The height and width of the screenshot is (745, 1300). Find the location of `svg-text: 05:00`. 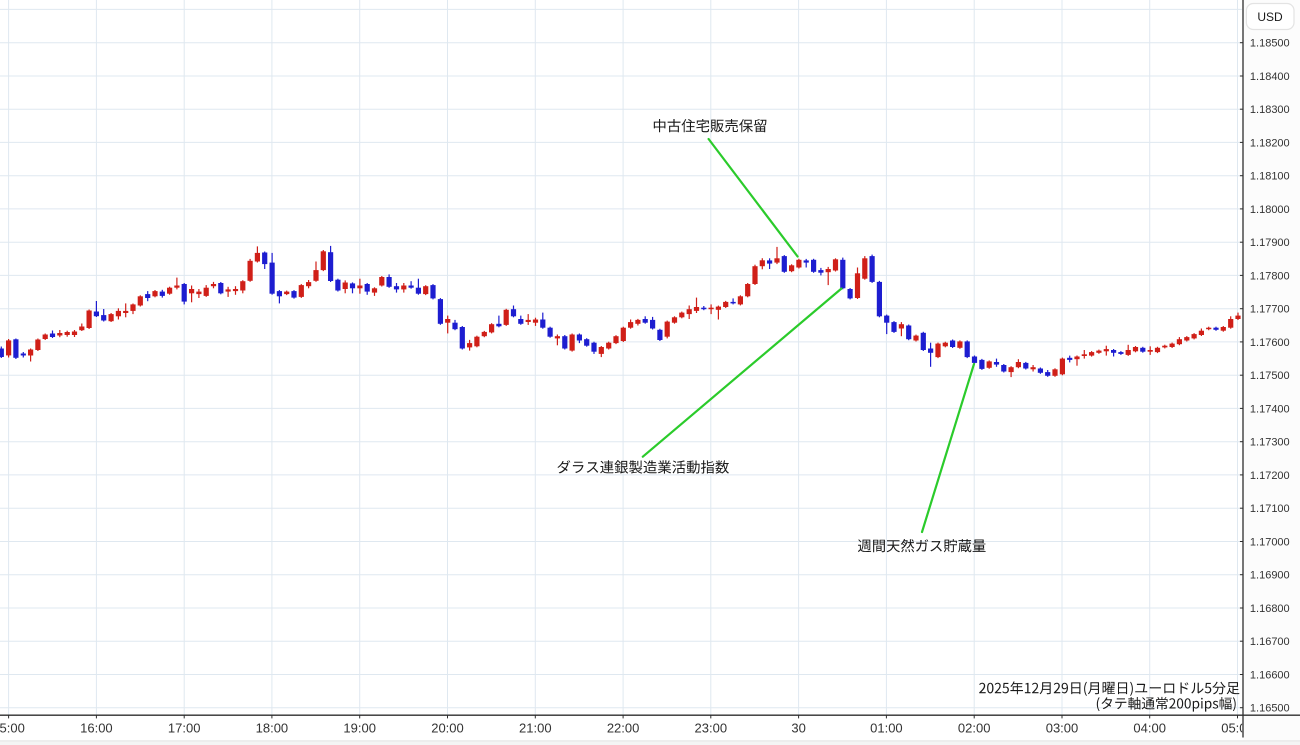

svg-text: 05:00 is located at coordinates (1237, 728).